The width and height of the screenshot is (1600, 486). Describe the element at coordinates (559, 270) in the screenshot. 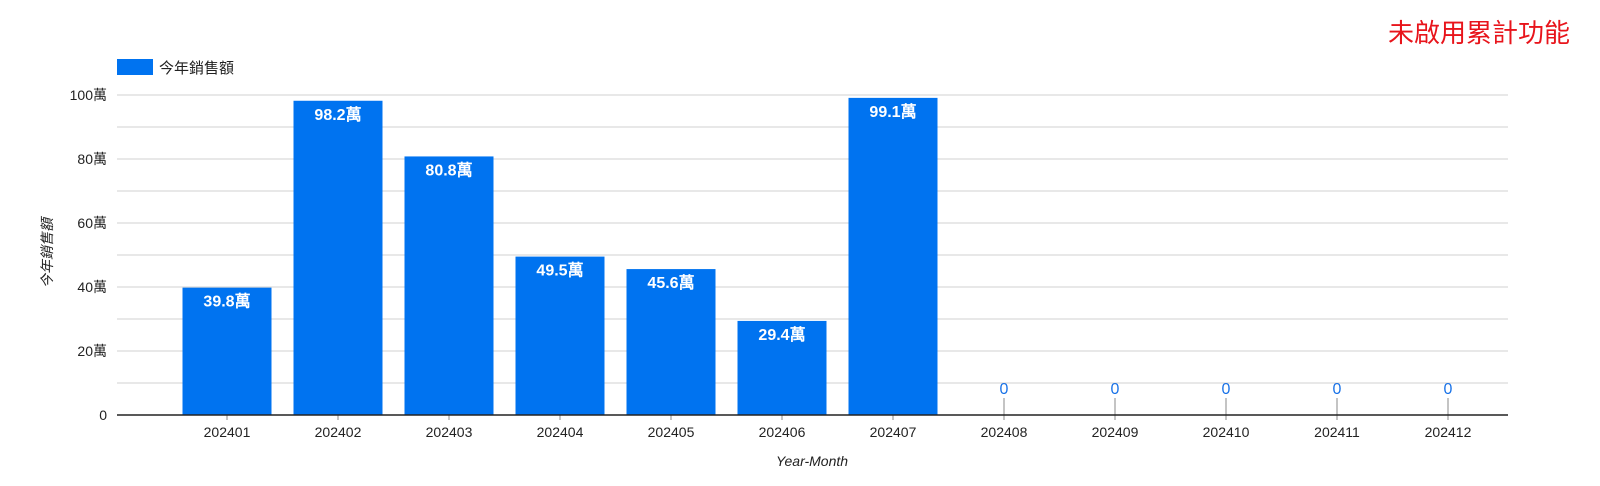

I see `data-label: 49.5萬` at that location.